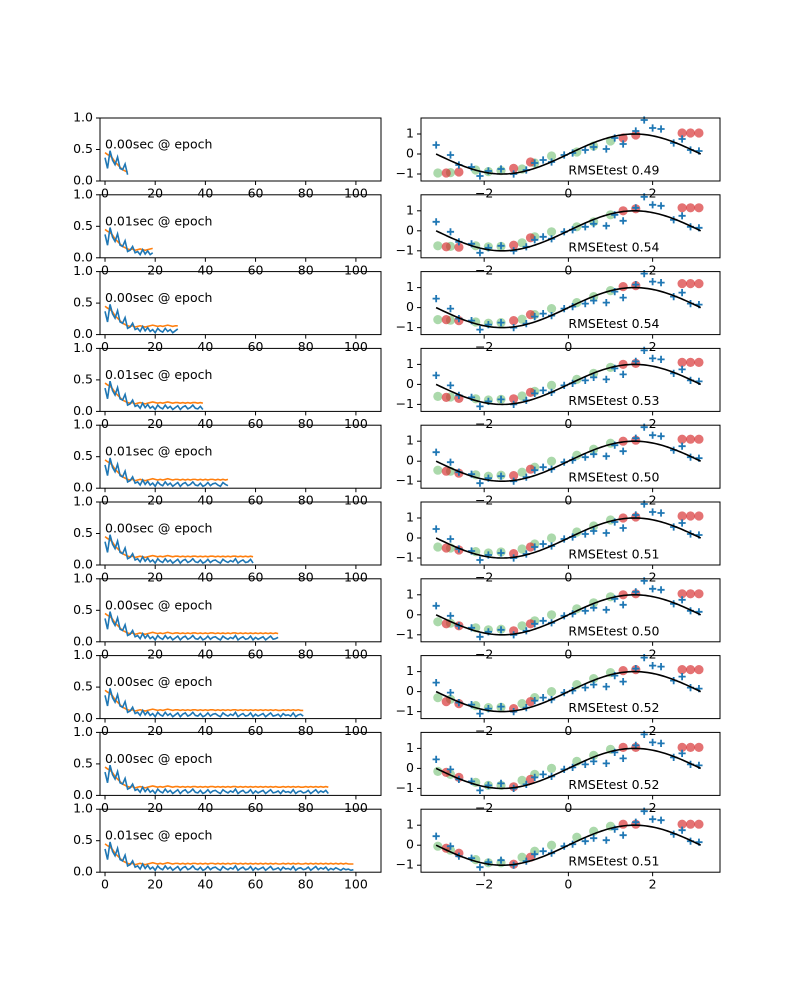  I want to click on fit-axes: −1 0 1 −2 0 2 RMSEtest 0.54, so click(558, 235).